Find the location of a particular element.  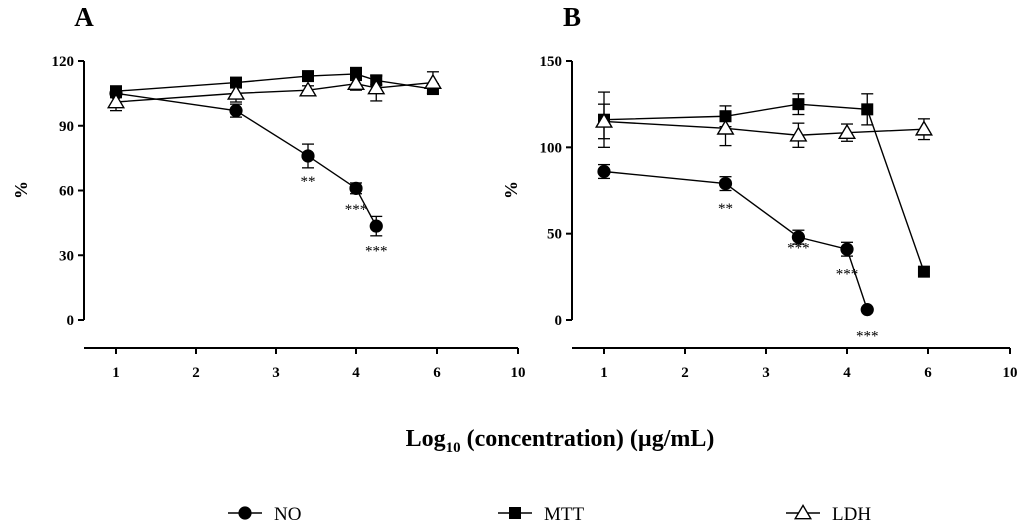

y-tick-label: 120 is located at coordinates (63, 62).